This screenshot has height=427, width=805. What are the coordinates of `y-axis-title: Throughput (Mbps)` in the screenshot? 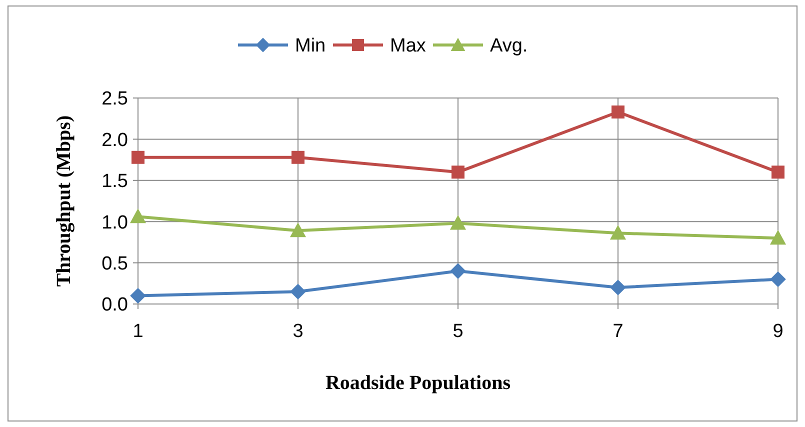 It's located at (64, 201).